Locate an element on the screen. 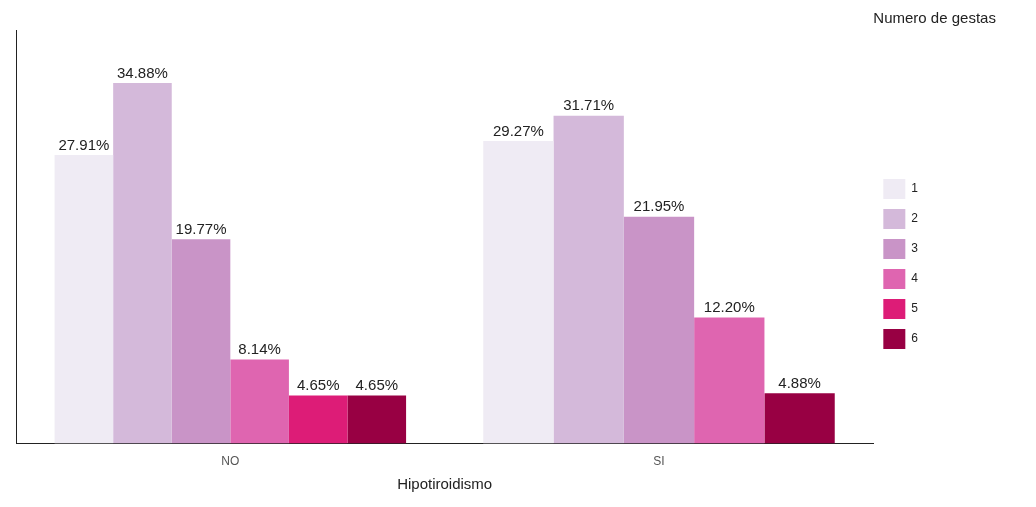  data-label: 29.27% is located at coordinates (518, 130).